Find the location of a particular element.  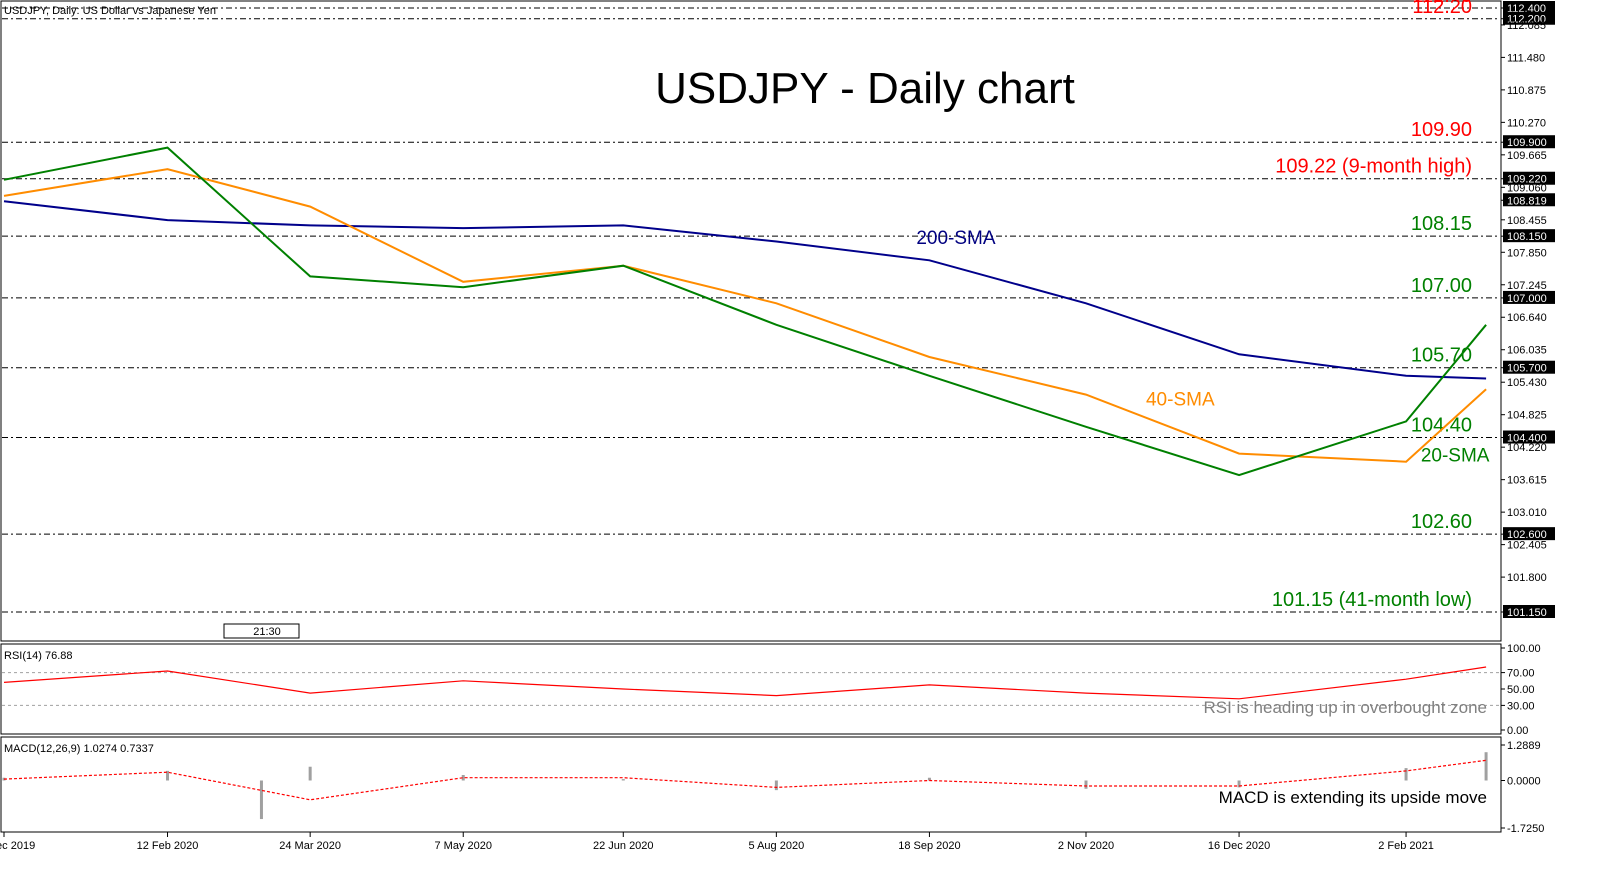

ma-annotation: 40-SMA is located at coordinates (1180, 399).